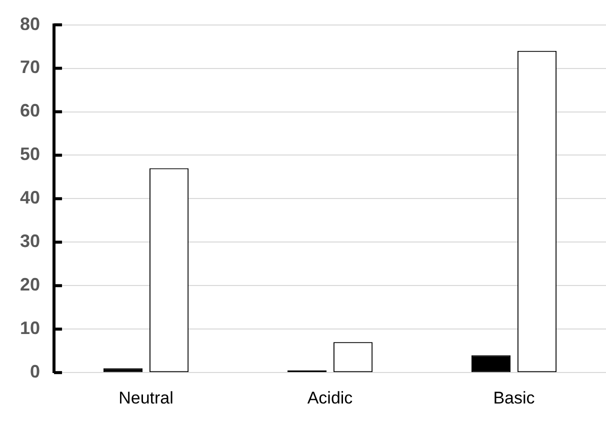  I want to click on y-tick-label: 50, so click(30, 154).